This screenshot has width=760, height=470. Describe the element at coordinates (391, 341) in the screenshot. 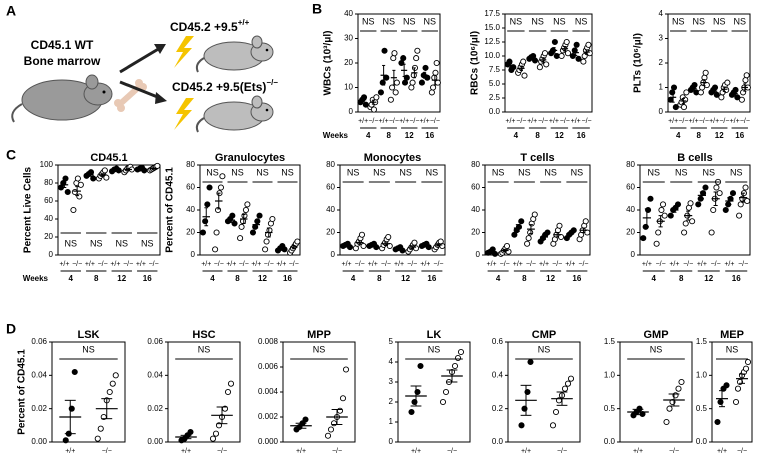

I see `y-tick-label: 5` at that location.